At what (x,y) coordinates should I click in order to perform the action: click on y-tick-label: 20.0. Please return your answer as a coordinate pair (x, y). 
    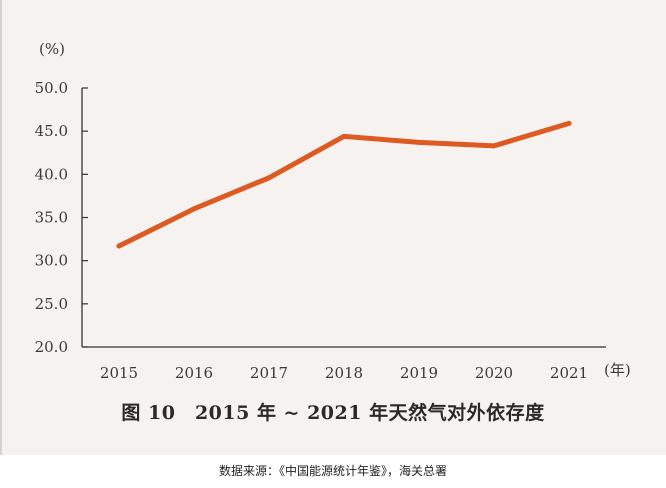
    Looking at the image, I should click on (51, 347).